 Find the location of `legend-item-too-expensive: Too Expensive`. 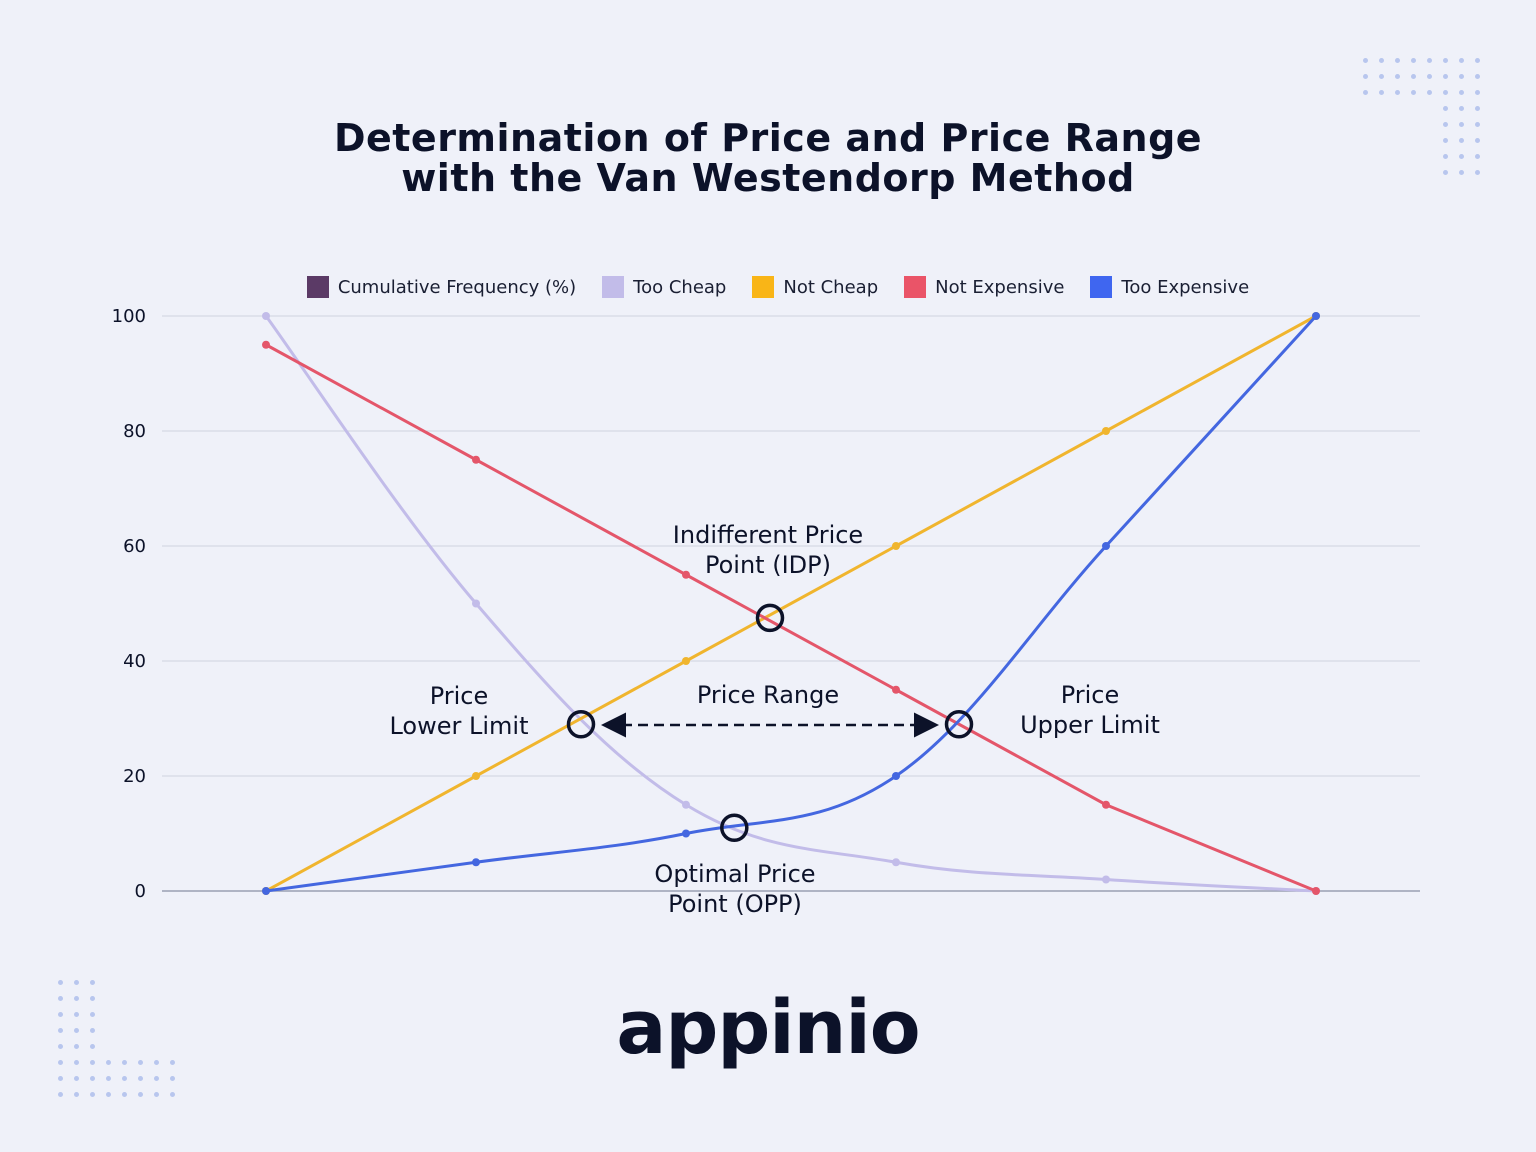

legend-item-too-expensive: Too Expensive is located at coordinates (1169, 287).